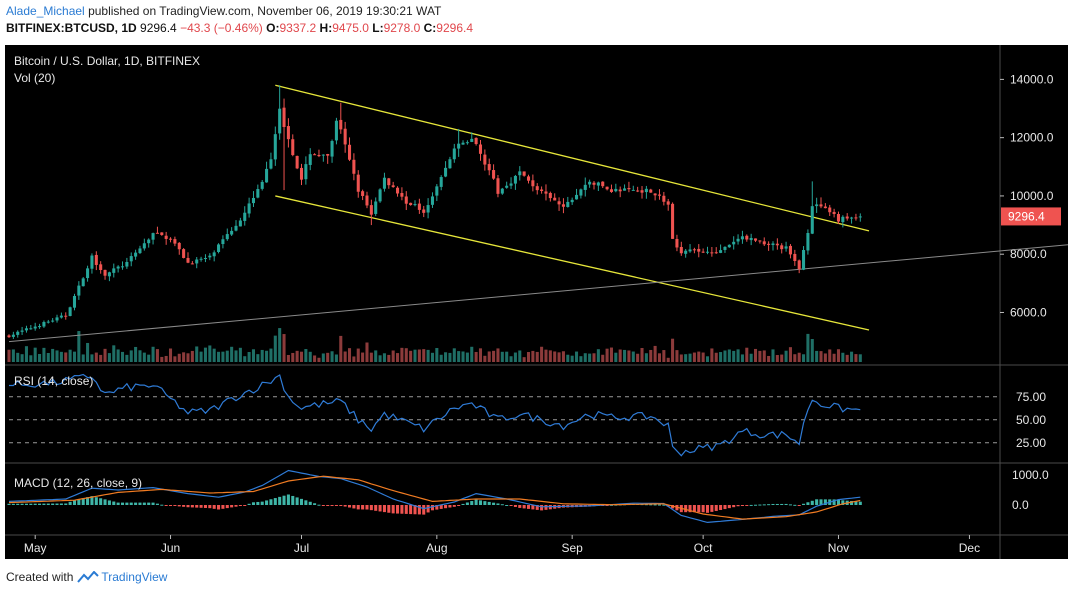 The height and width of the screenshot is (596, 1073). I want to click on last-price: 9296.4, so click(158, 28).